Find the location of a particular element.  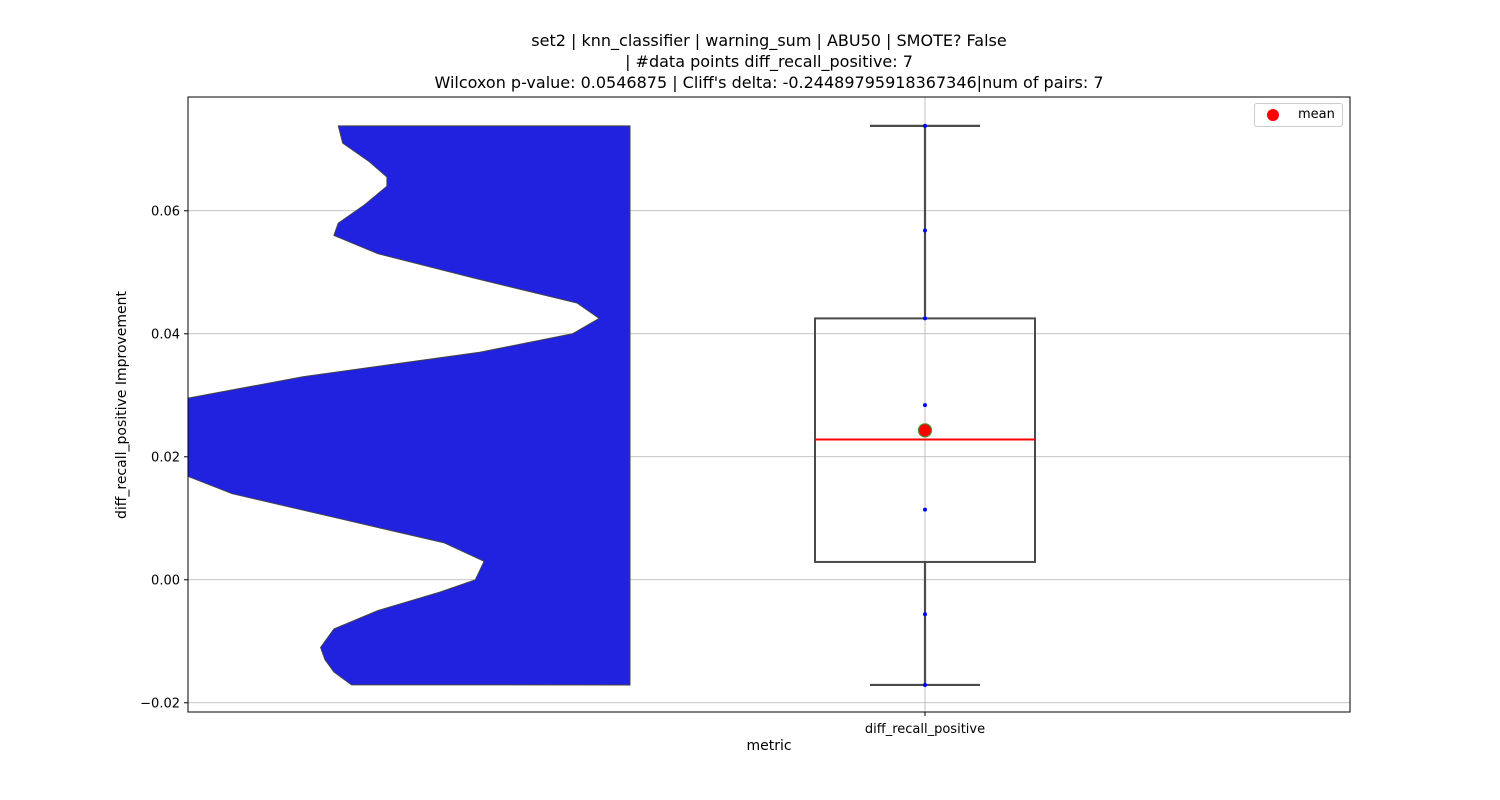

chart-title-line-2: | #data points diff_recall_positive: 7 is located at coordinates (769, 61).